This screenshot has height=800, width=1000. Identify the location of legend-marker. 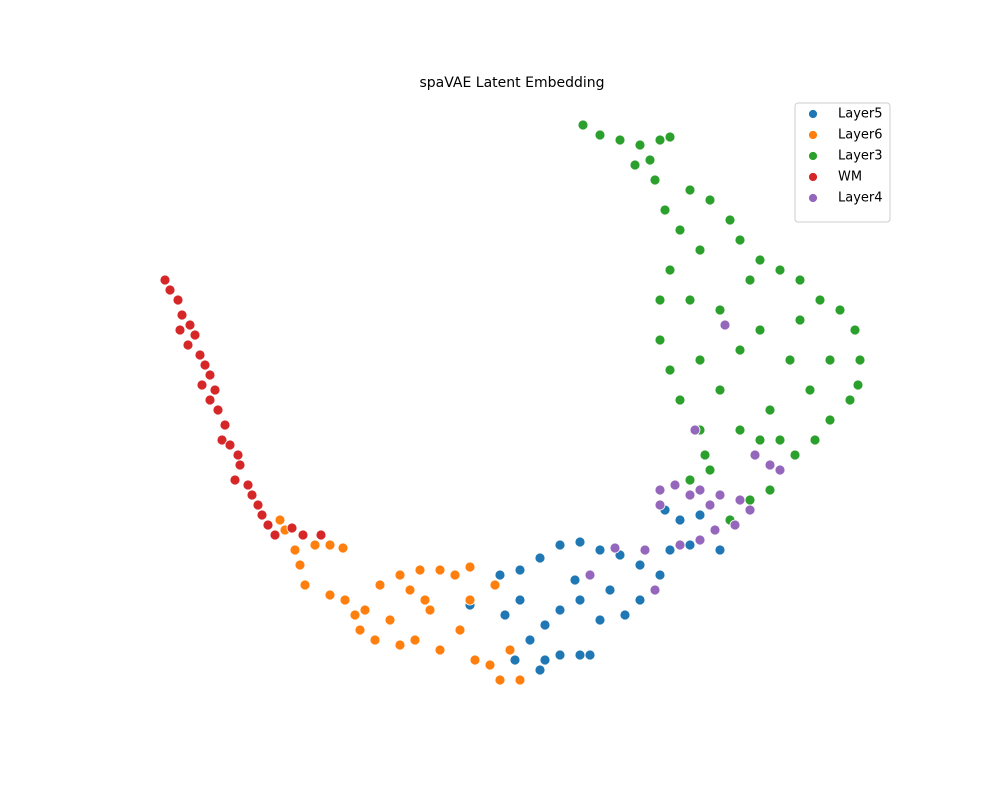
(813, 114).